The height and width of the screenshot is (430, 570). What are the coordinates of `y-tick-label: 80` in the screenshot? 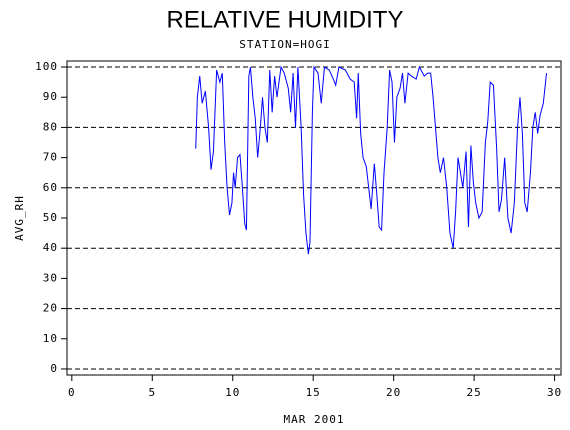 It's located at (50, 126).